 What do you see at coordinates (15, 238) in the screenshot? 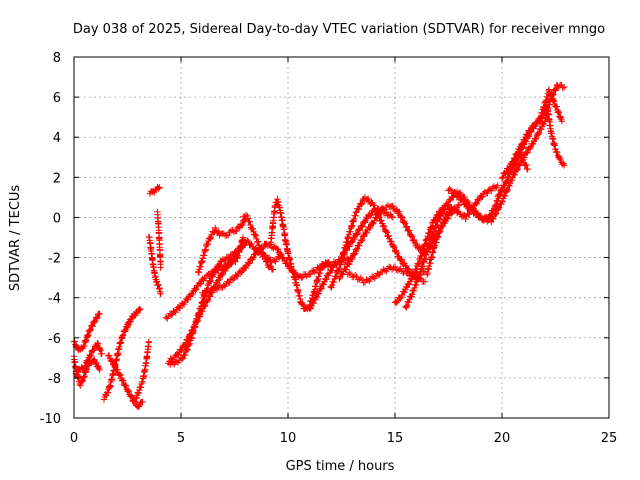
I see `y-axis-label: SDTVAR / TECUs` at bounding box center [15, 238].